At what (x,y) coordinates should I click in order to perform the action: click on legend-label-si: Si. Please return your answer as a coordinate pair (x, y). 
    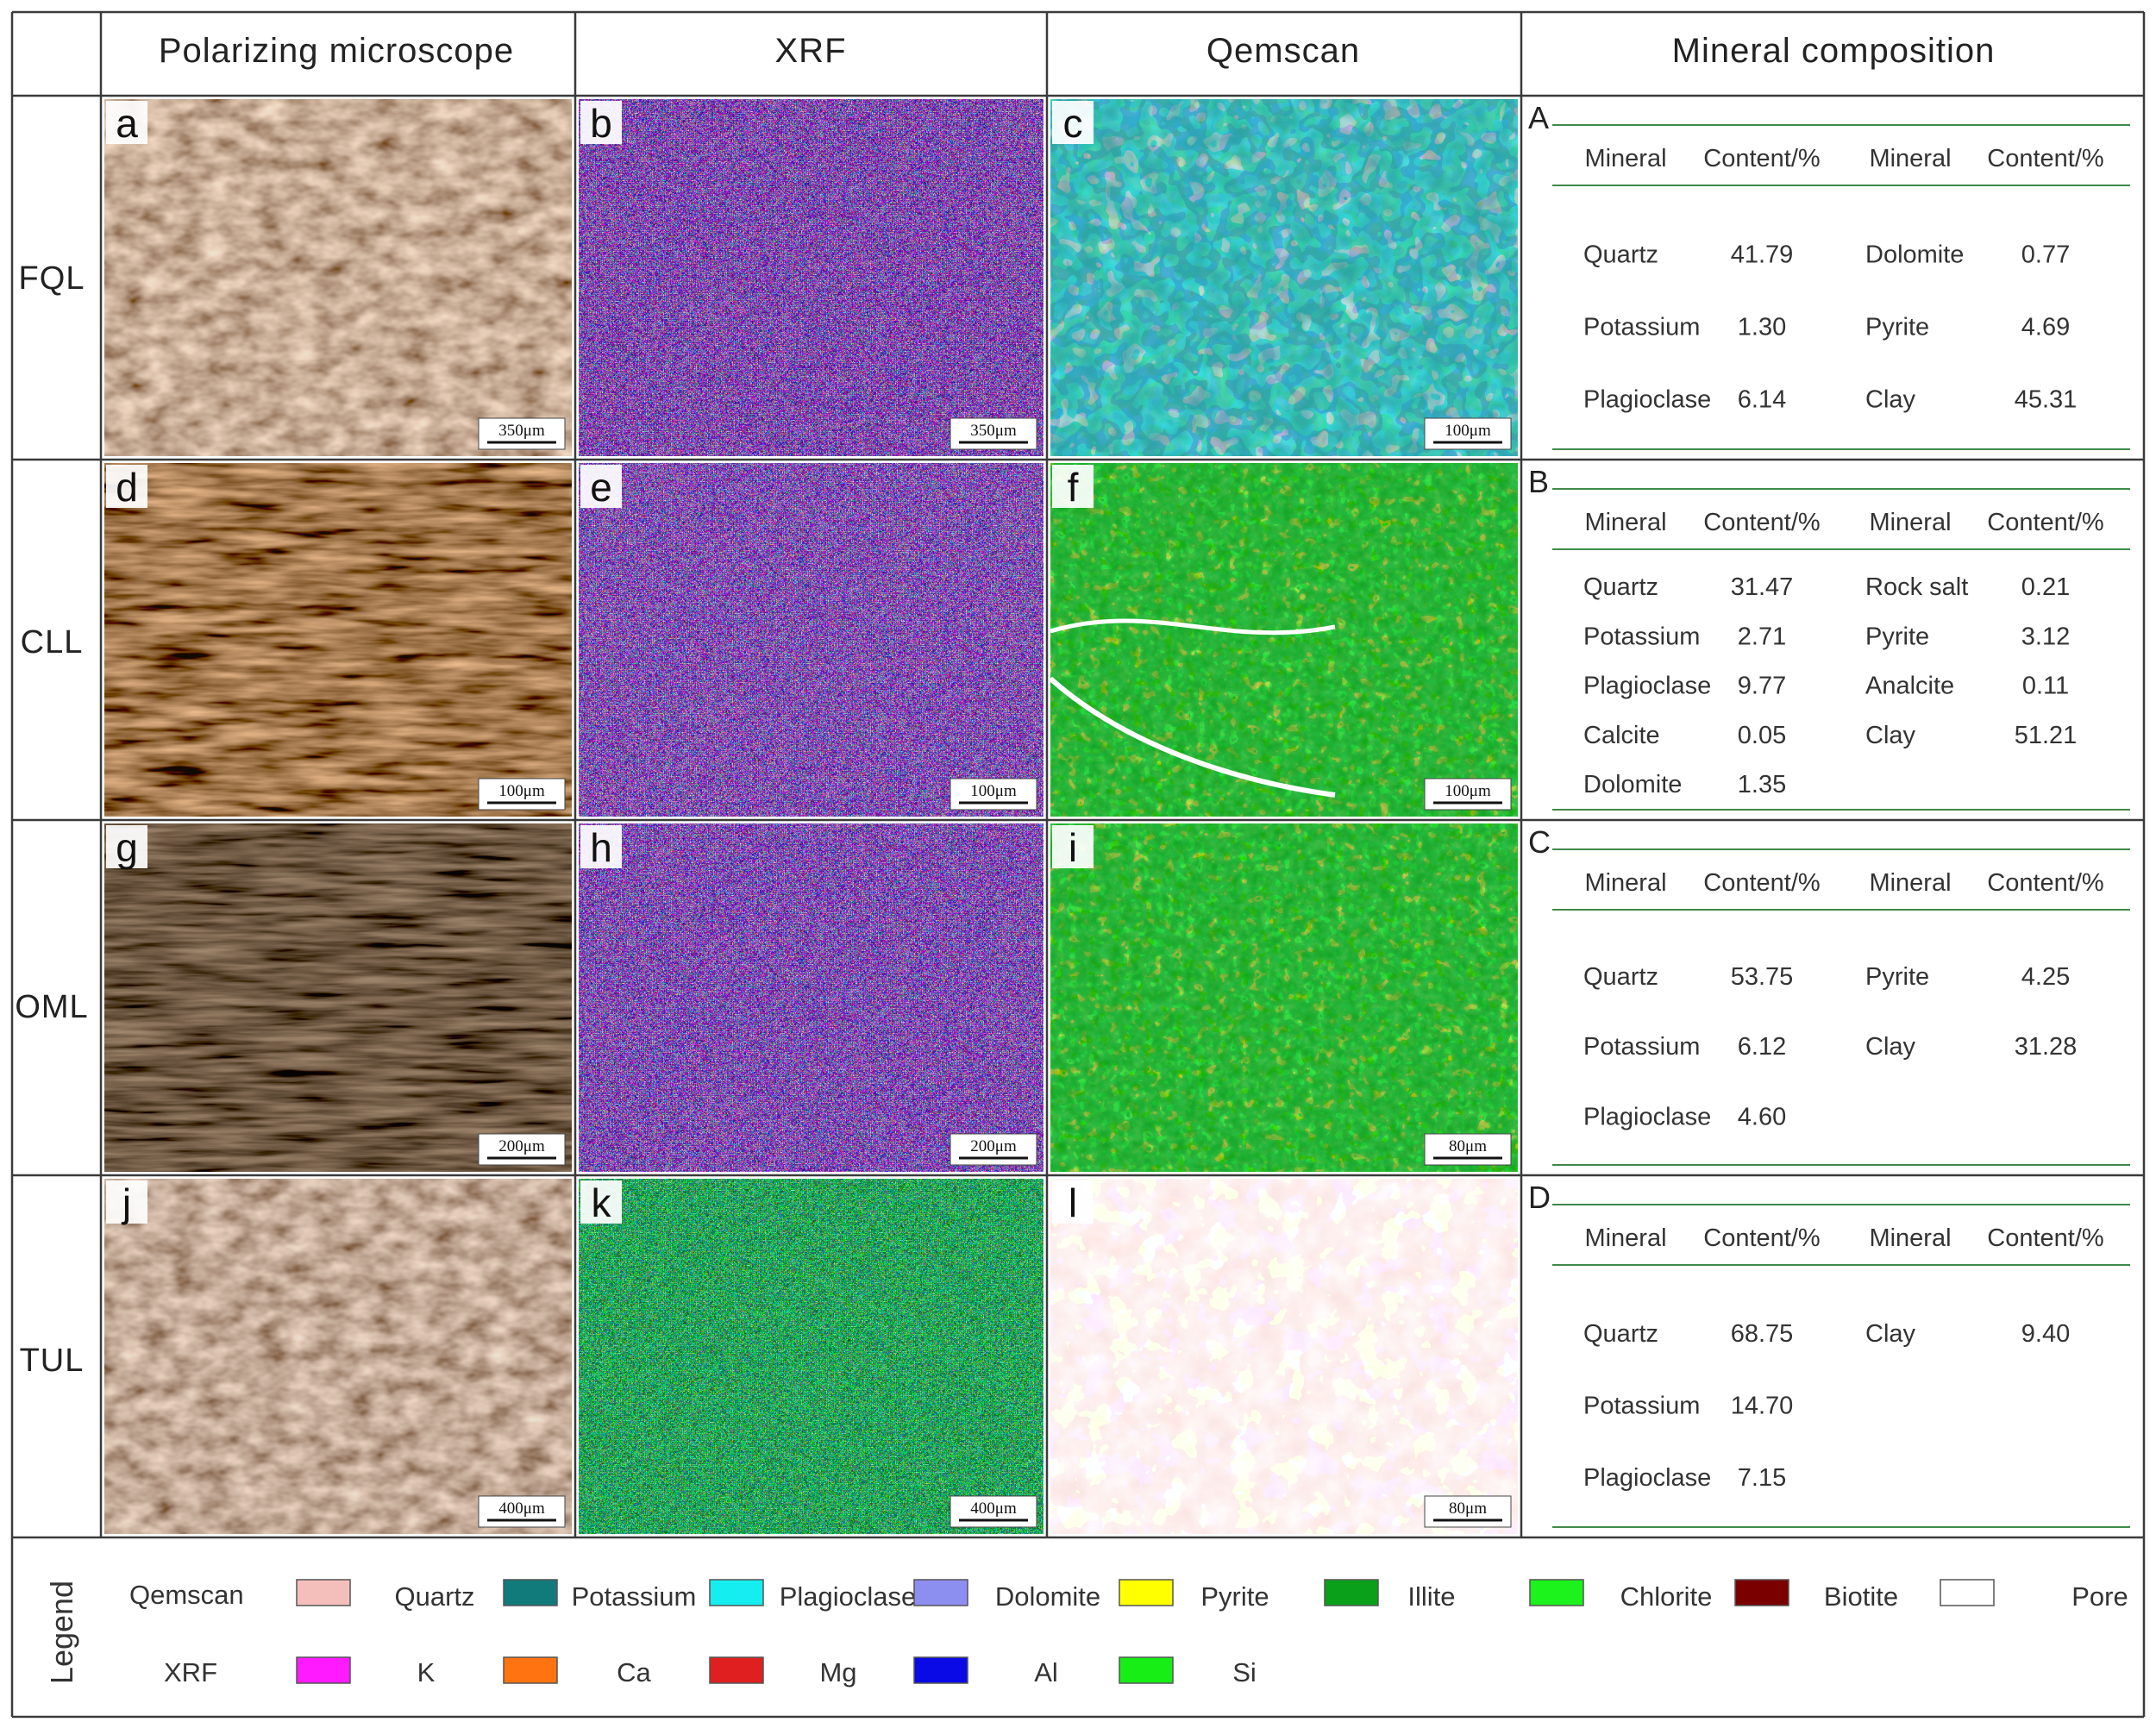
    Looking at the image, I should click on (1244, 1672).